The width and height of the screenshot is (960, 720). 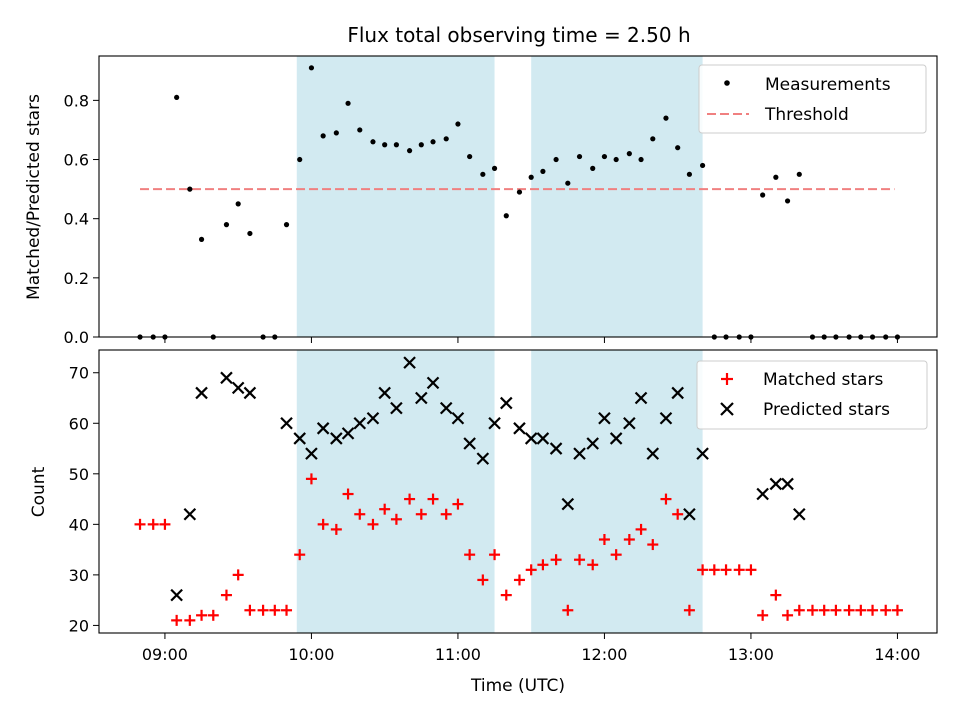 I want to click on x-tick-label: 13:00, so click(x=751, y=654).